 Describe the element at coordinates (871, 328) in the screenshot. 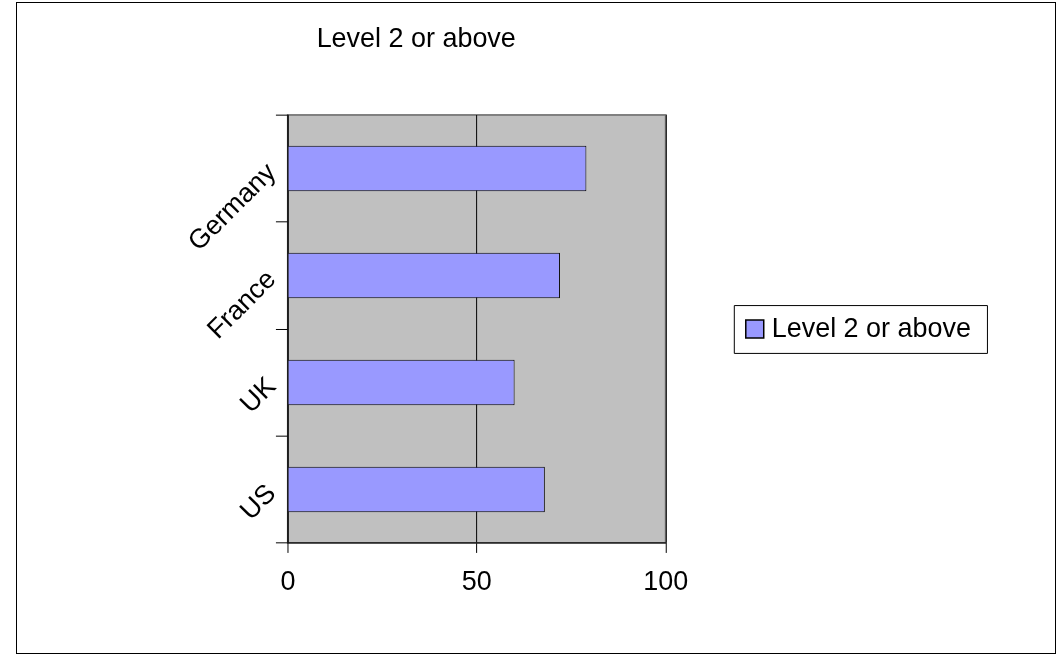

I see `legend-label: Level 2 or above` at that location.